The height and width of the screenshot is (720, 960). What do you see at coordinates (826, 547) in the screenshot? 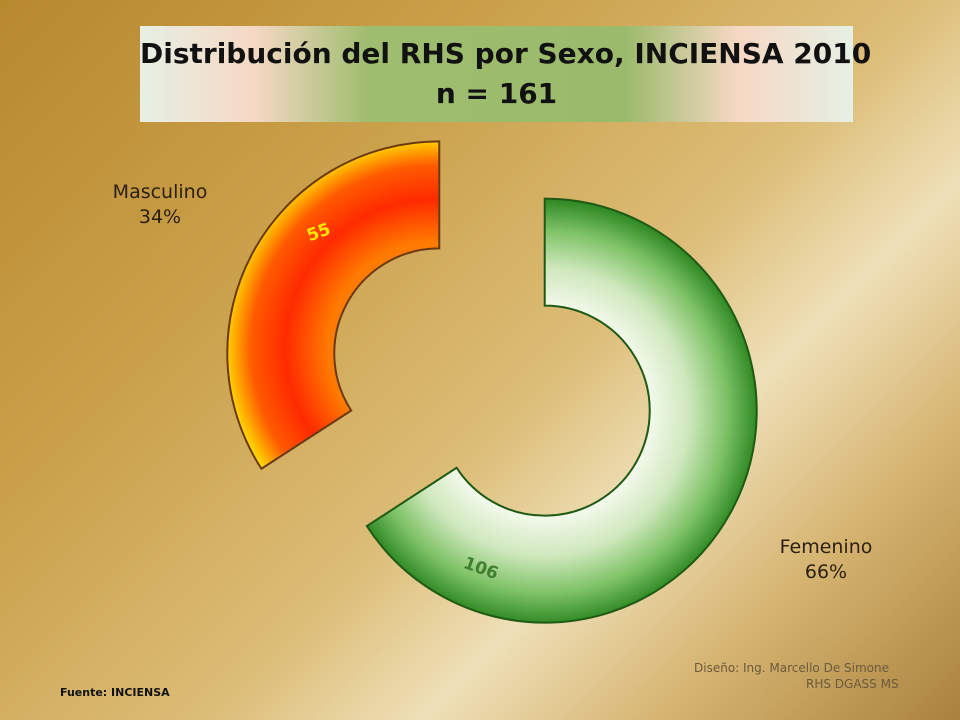
I see `category-name: Femenino` at bounding box center [826, 547].